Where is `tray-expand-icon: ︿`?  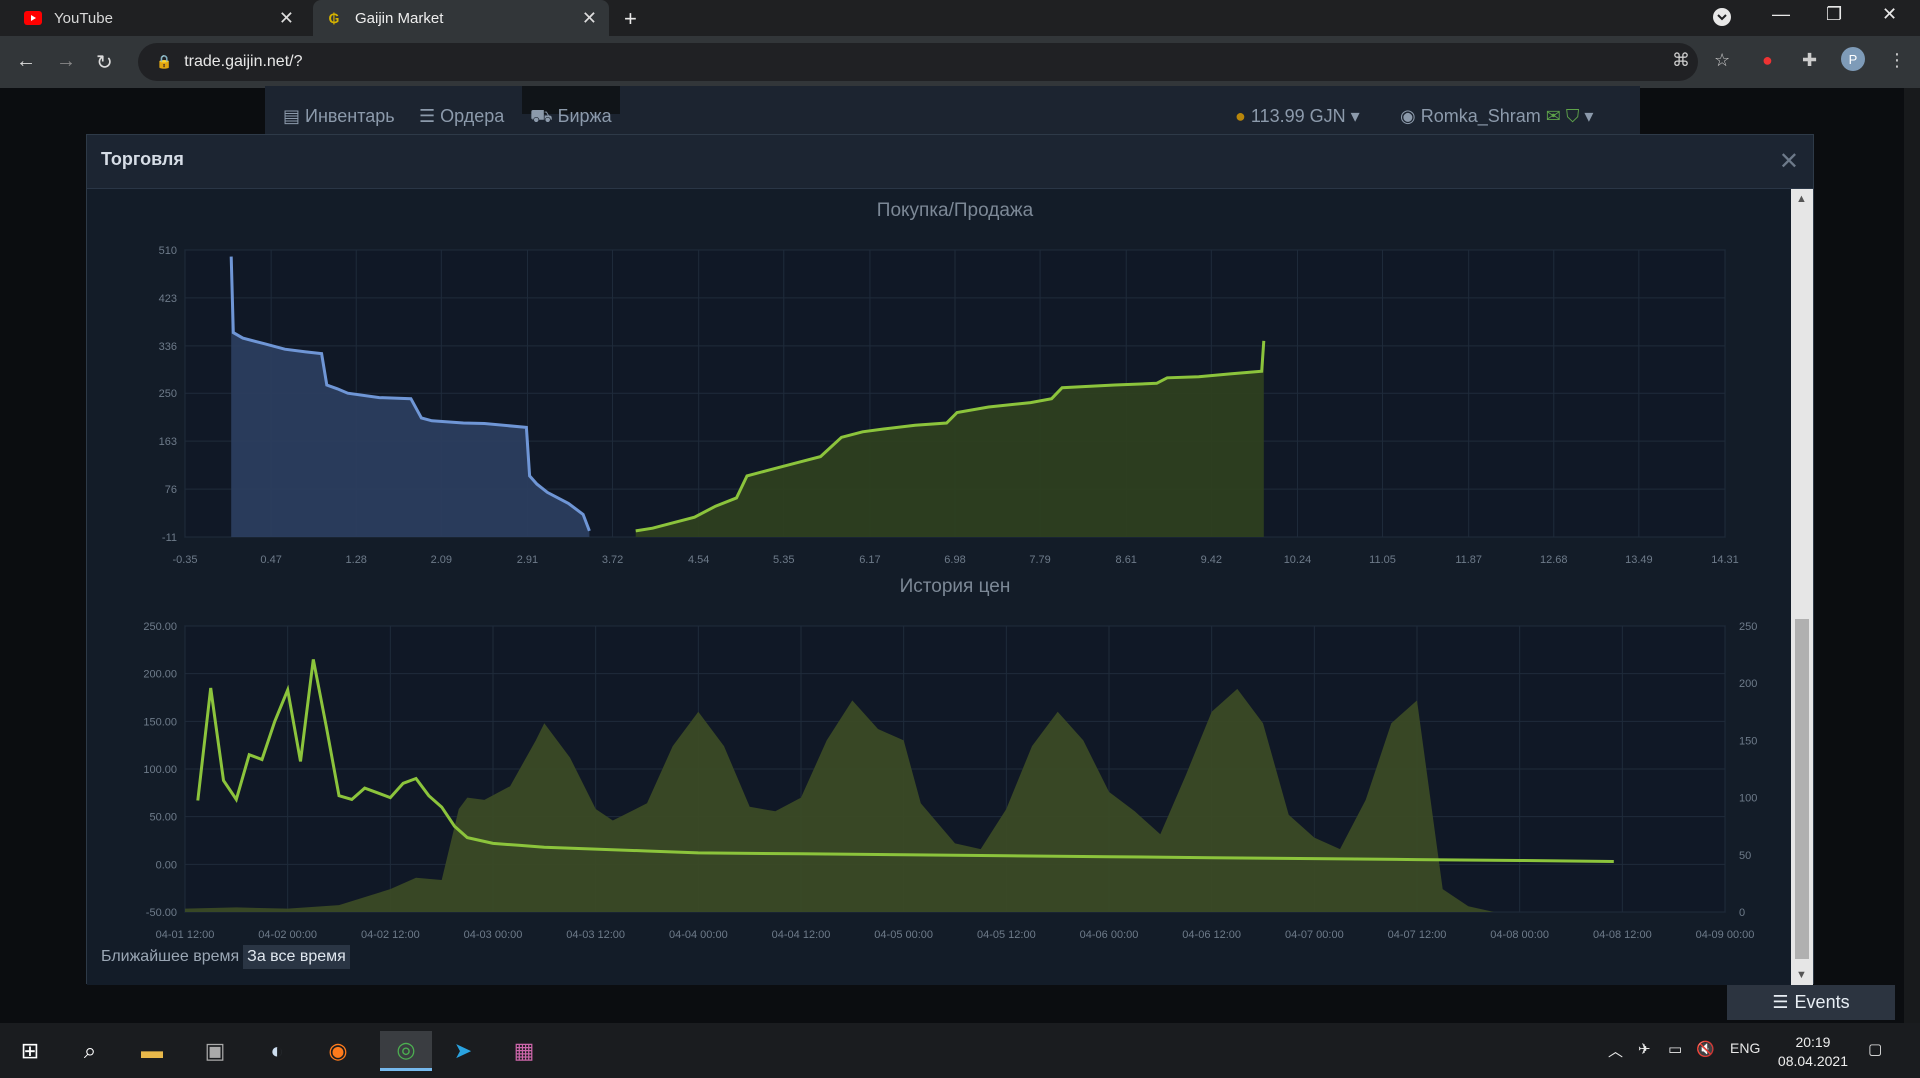
tray-expand-icon: ︿ is located at coordinates (1616, 1051).